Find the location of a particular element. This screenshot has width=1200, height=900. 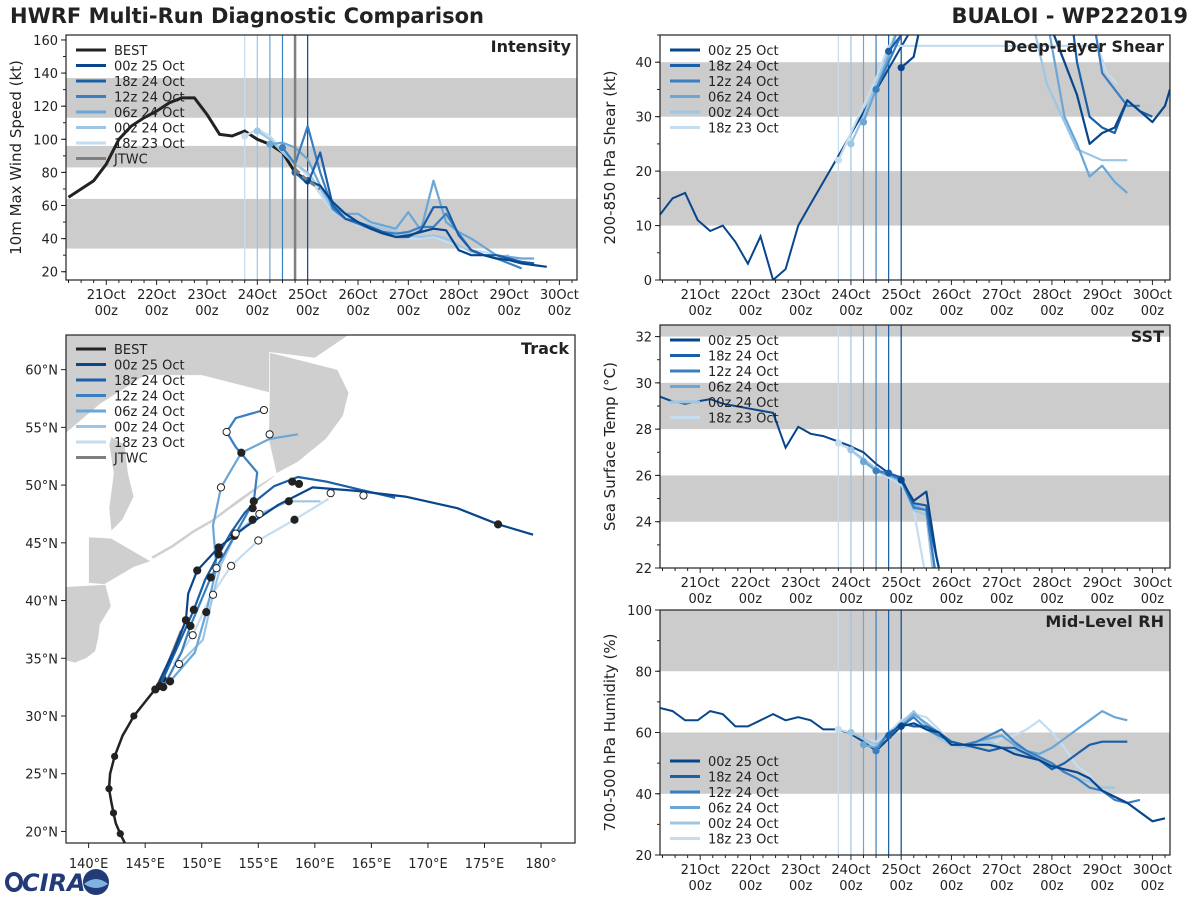

noaa-seal-wave is located at coordinates (96, 883).